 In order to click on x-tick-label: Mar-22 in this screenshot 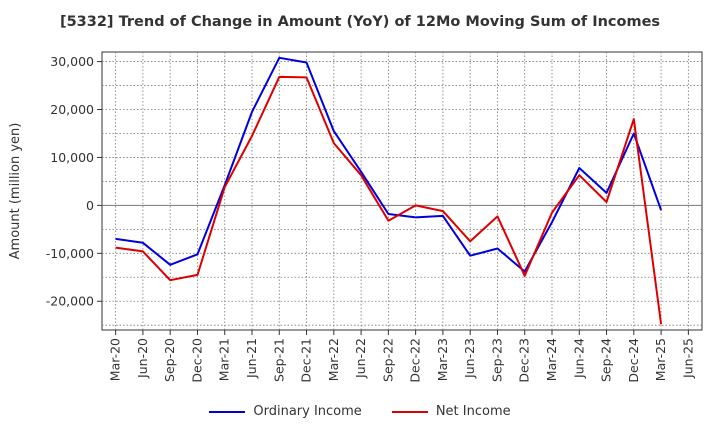, I will do `click(333, 359)`.